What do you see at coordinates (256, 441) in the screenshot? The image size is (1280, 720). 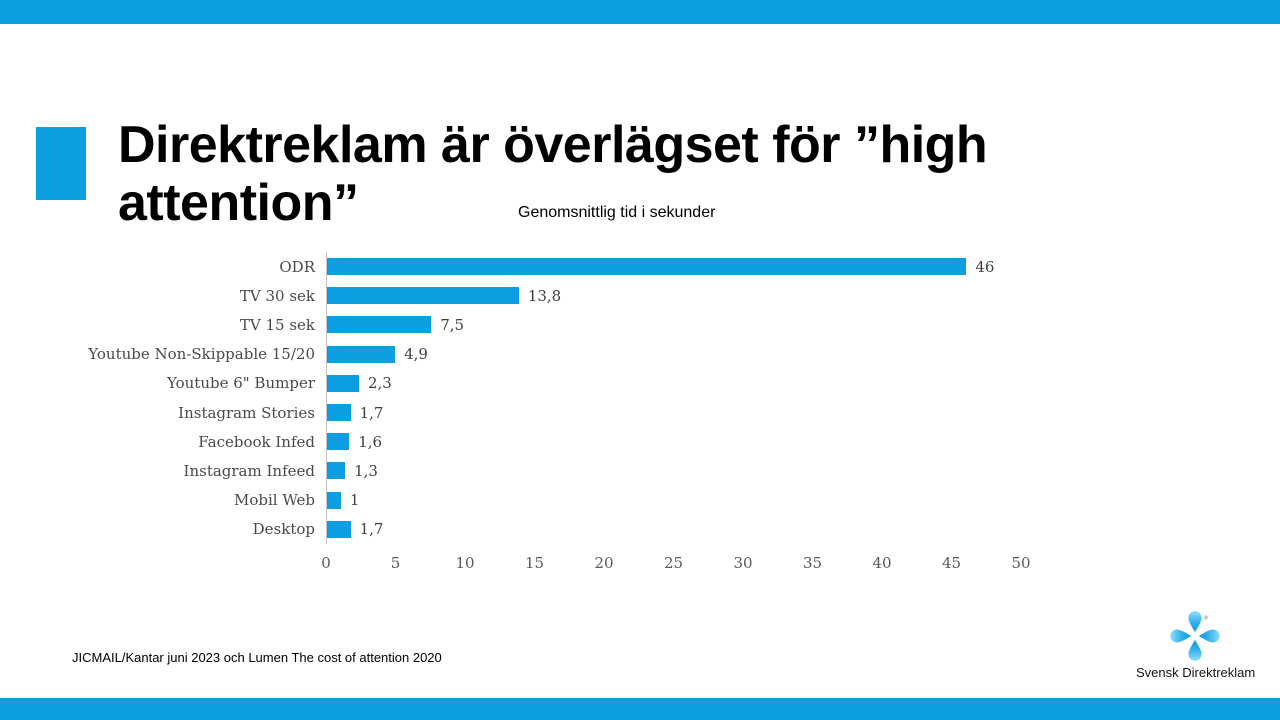 I see `category-label: Facebook Infed` at bounding box center [256, 441].